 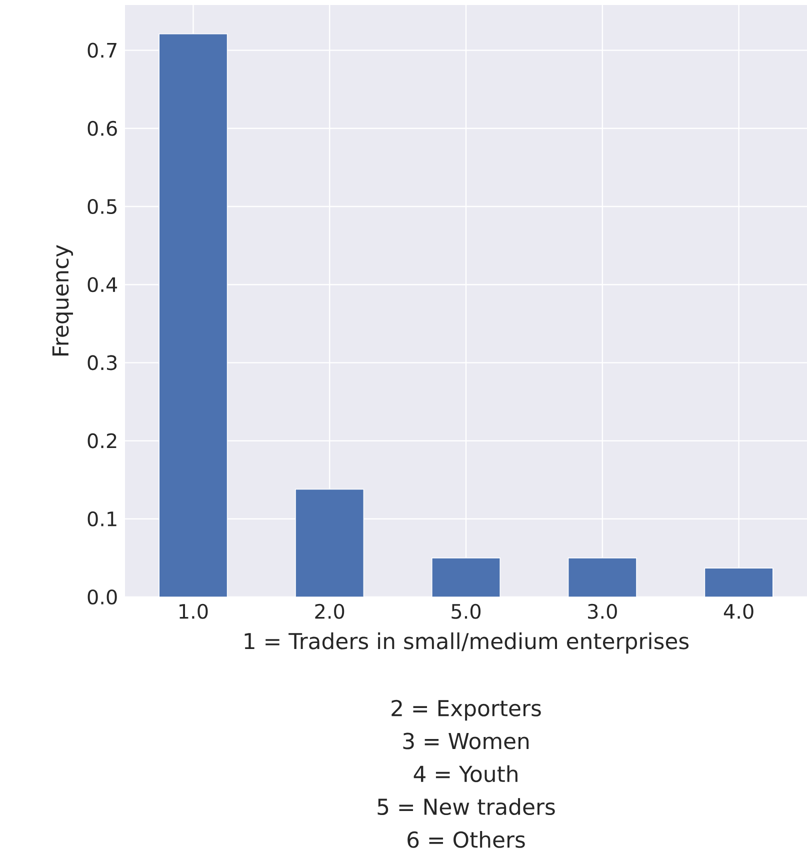 What do you see at coordinates (62, 300) in the screenshot?
I see `y-axis-title: Frequency` at bounding box center [62, 300].